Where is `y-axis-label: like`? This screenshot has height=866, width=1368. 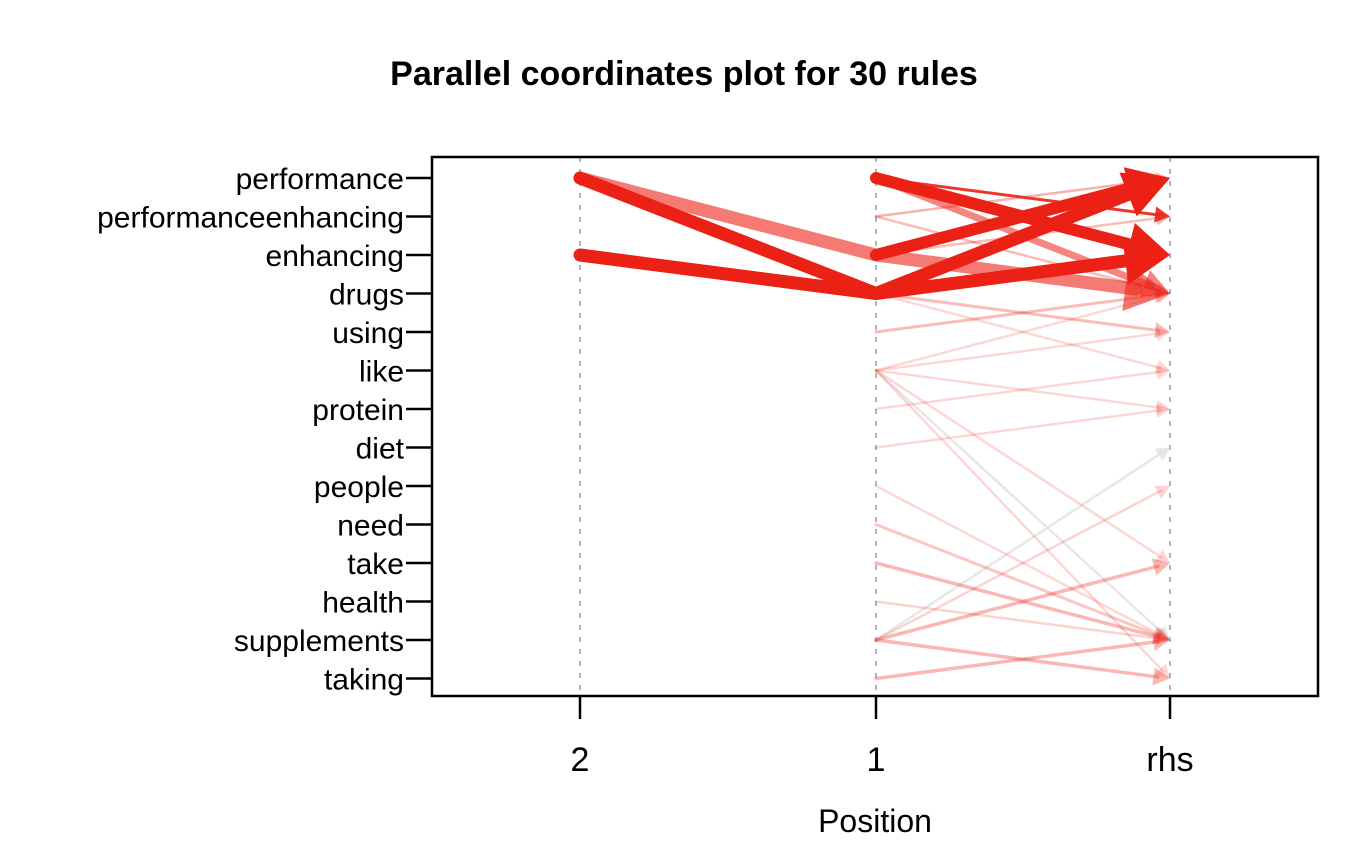 y-axis-label: like is located at coordinates (381, 372).